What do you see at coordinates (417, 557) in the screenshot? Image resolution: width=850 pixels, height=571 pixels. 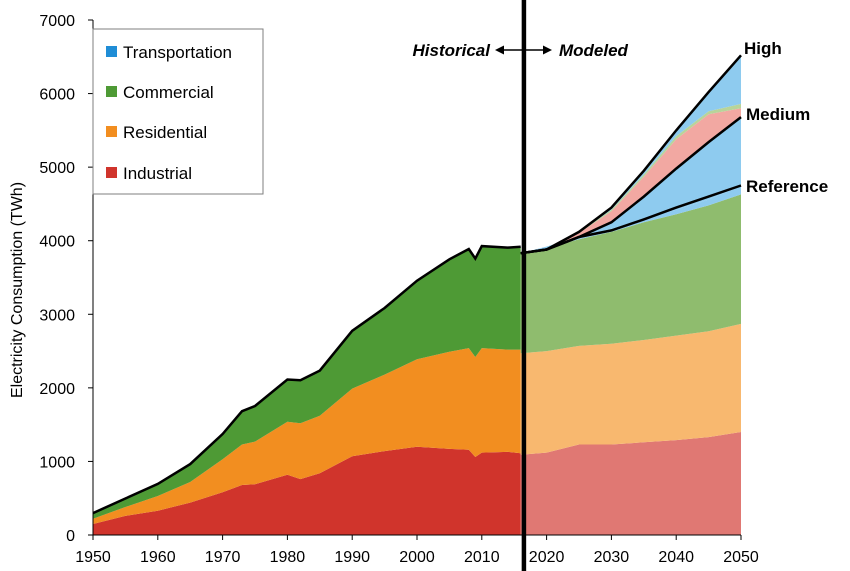 I see `x-tick-label: 2000` at bounding box center [417, 557].